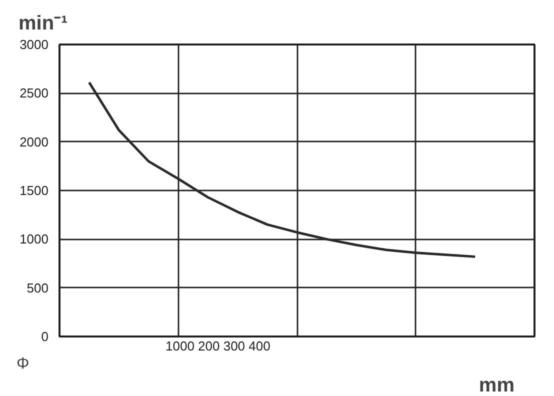 Image resolution: width=554 pixels, height=396 pixels. Describe the element at coordinates (34, 239) in the screenshot. I see `y-tick-label: 1000` at that location.